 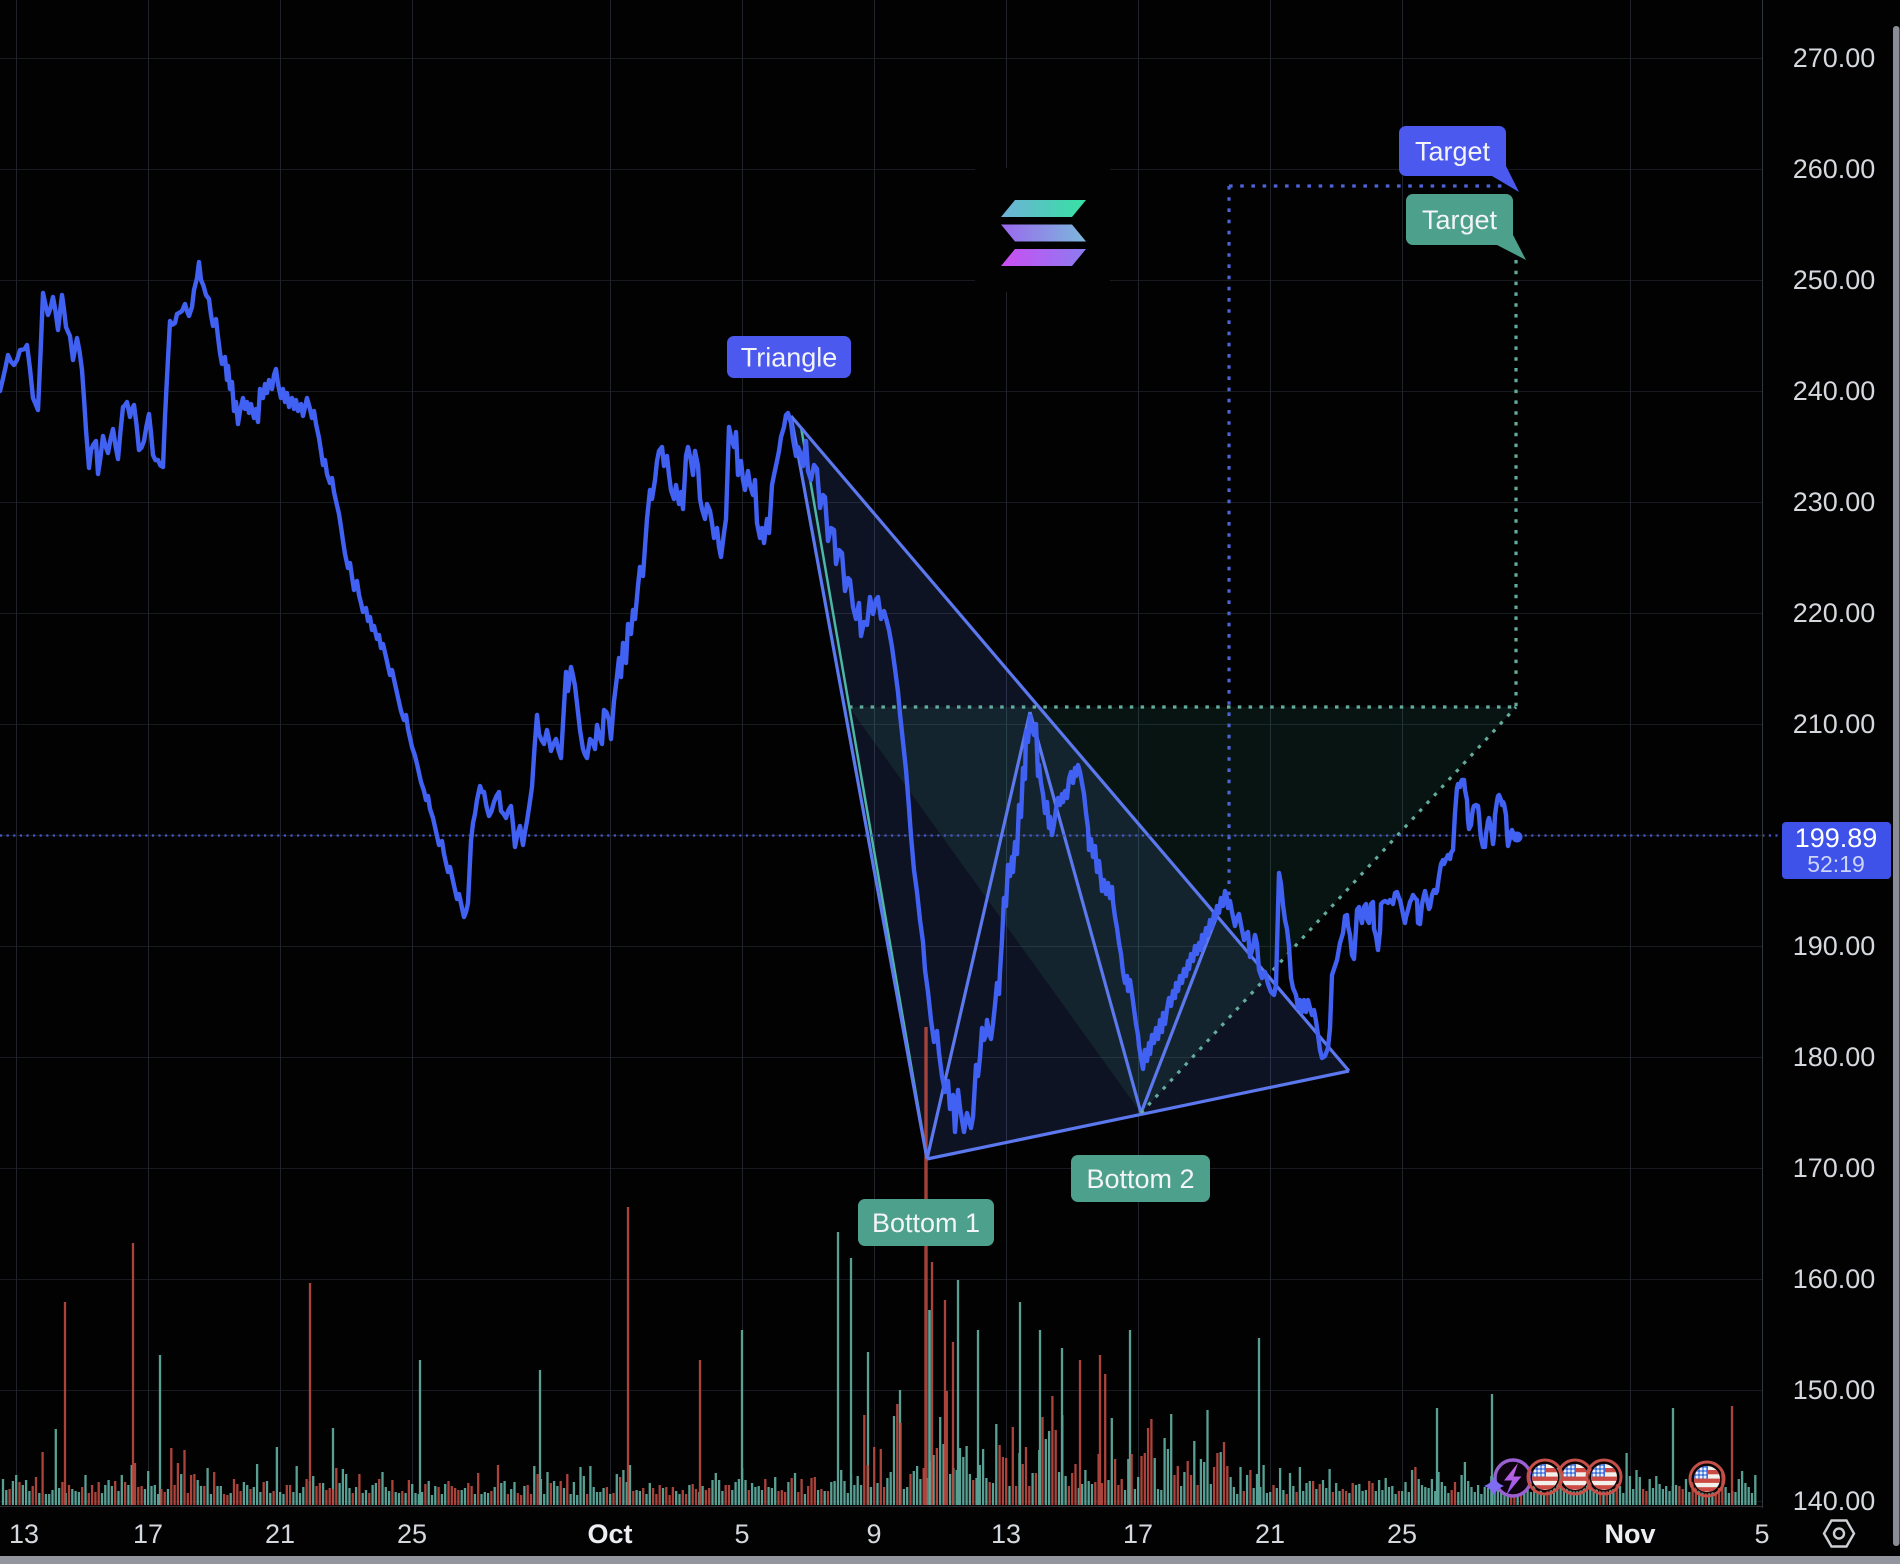 What do you see at coordinates (1140, 1179) in the screenshot?
I see `svg-text: Bottom 2` at bounding box center [1140, 1179].